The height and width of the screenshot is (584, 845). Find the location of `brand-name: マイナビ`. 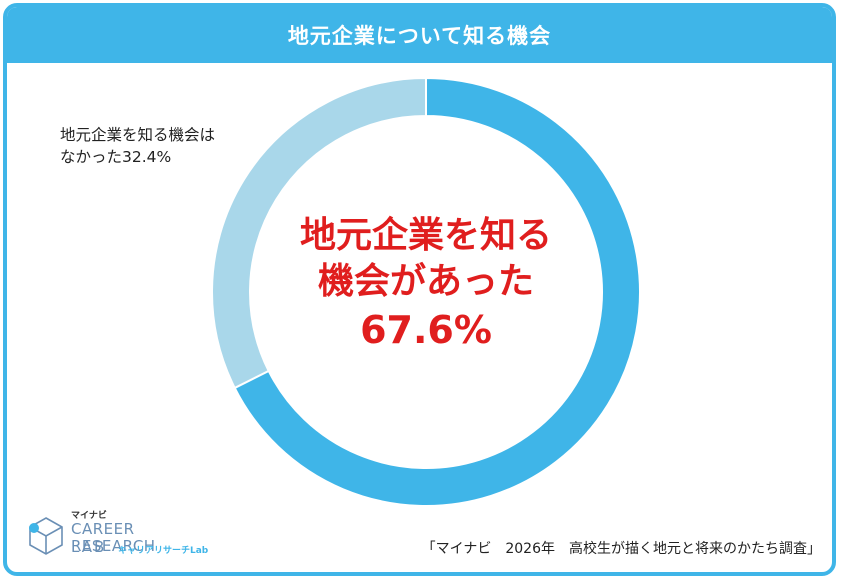

brand-name: マイナビ is located at coordinates (89, 516).